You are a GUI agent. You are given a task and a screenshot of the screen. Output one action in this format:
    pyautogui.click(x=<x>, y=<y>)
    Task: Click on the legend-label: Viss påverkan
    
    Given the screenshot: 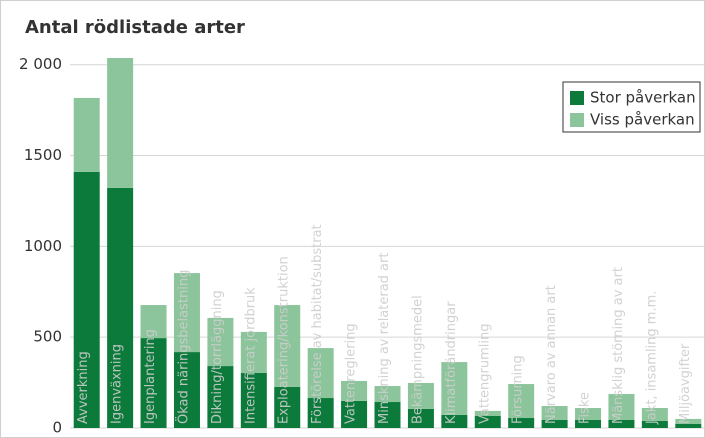 What is the action you would take?
    pyautogui.click(x=642, y=120)
    